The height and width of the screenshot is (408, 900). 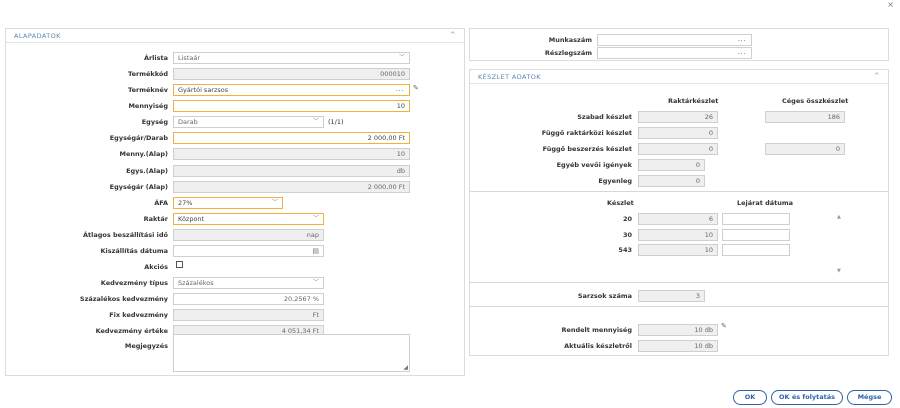 I want to click on munkaszam-label: Munkaszám, so click(x=570, y=40).